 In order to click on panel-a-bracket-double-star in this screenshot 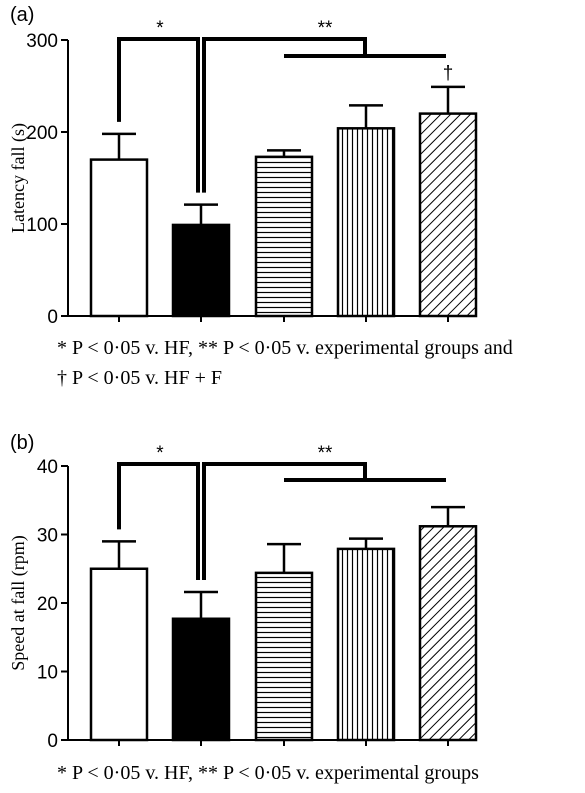, I will do `click(284, 115)`.